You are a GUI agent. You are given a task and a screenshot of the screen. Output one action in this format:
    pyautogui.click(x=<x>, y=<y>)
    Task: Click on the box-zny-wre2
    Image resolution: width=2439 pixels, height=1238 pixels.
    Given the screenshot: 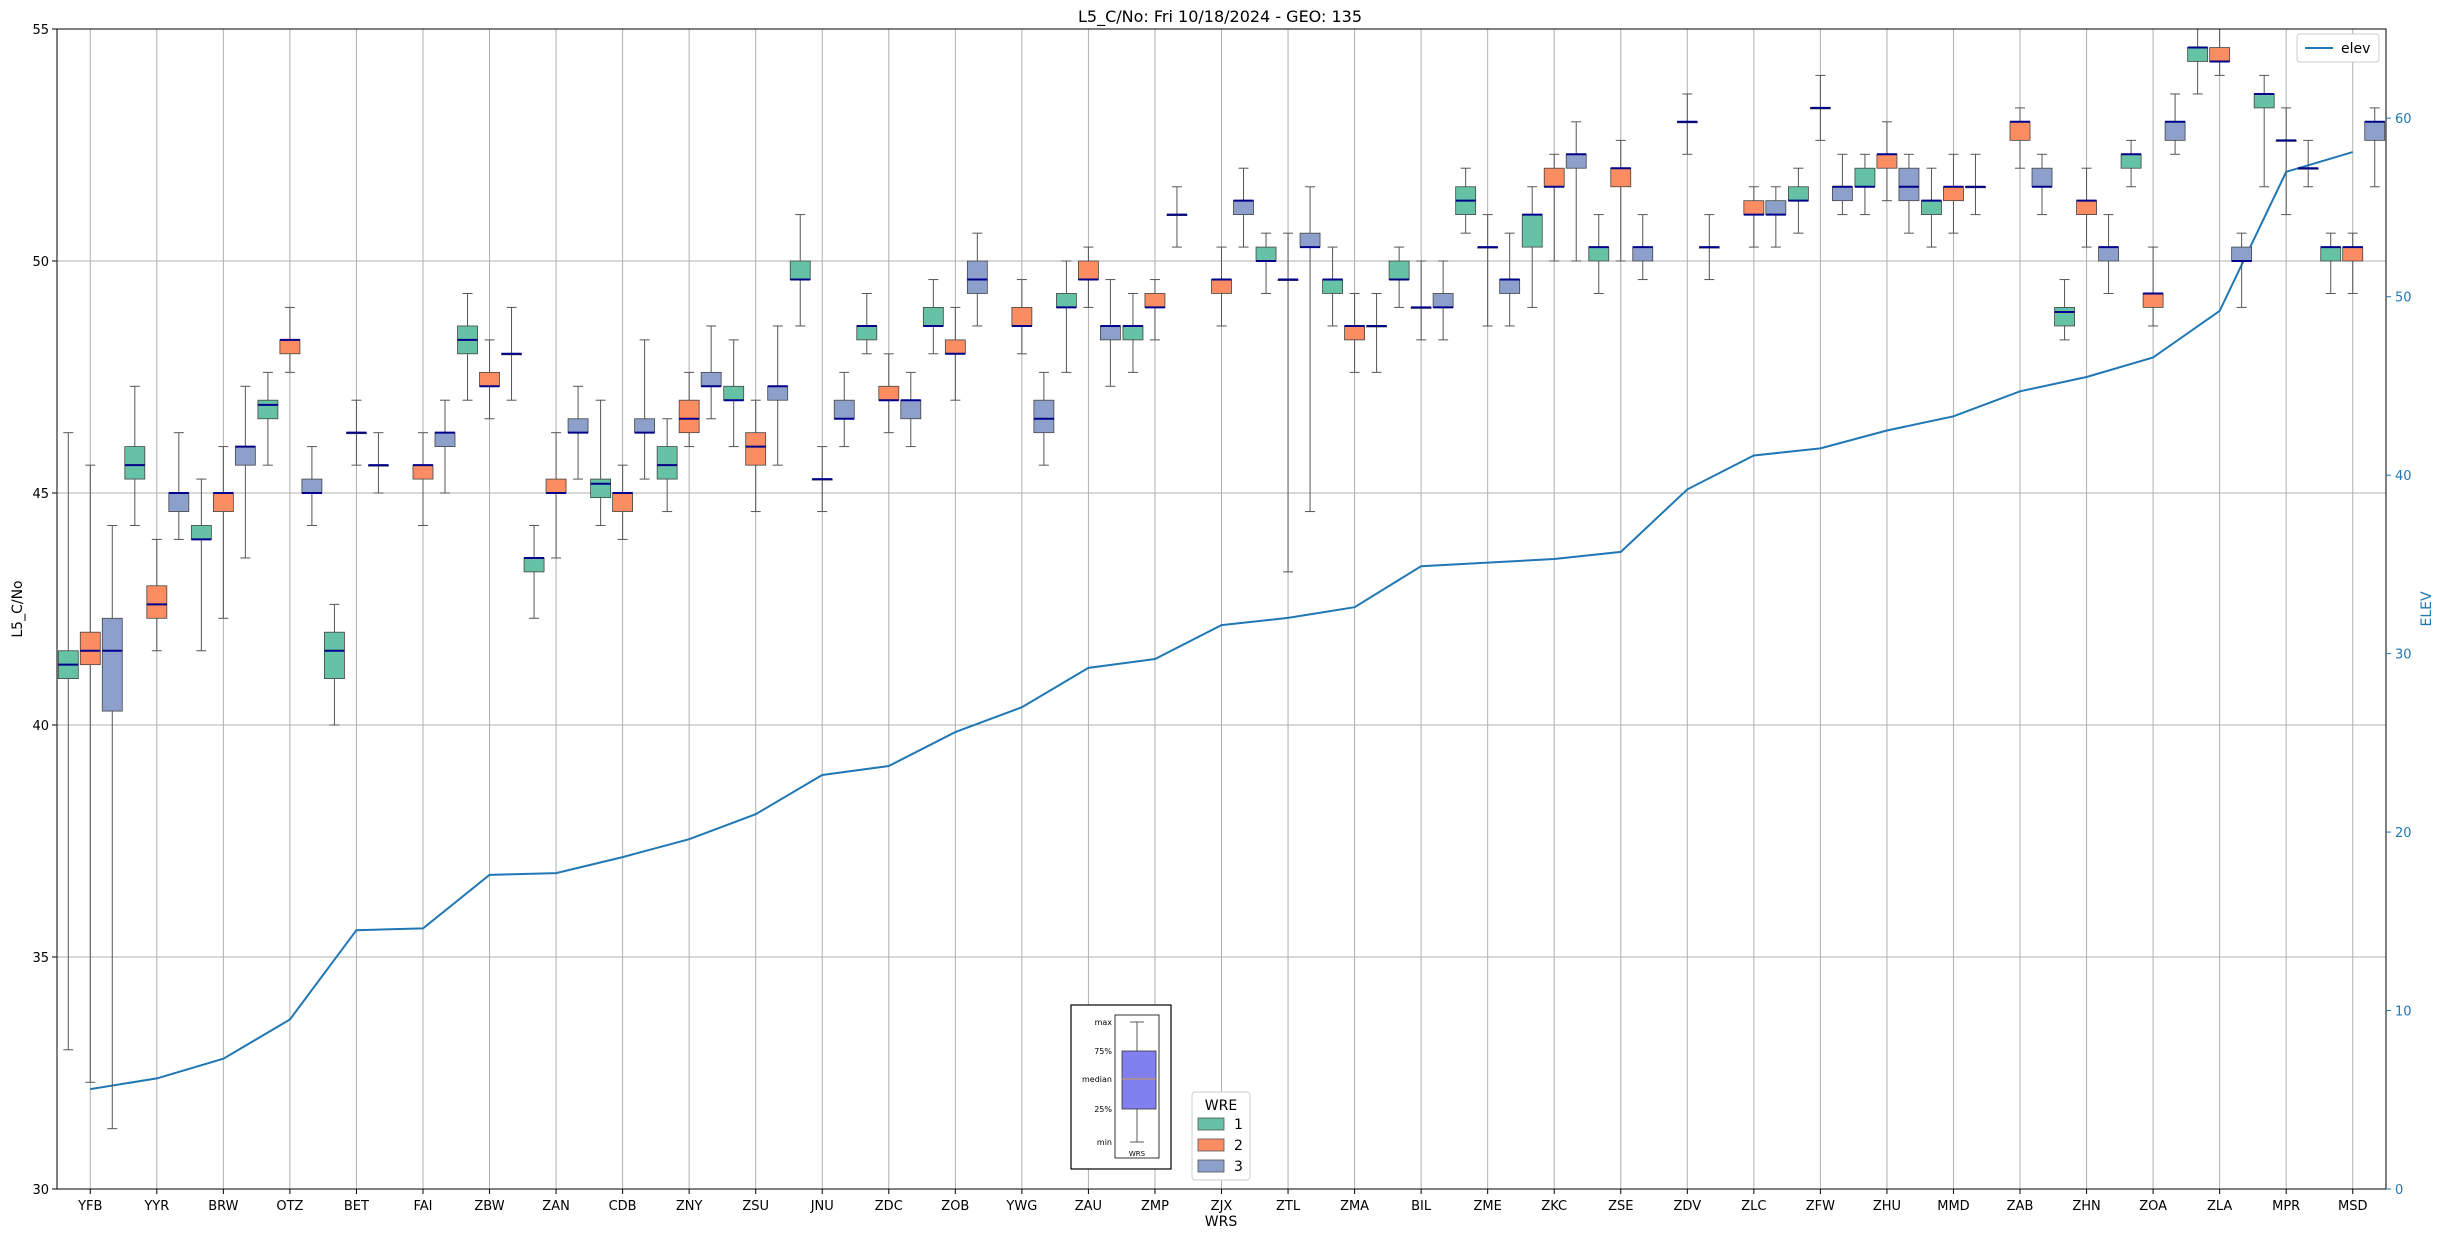 What is the action you would take?
    pyautogui.click(x=689, y=409)
    